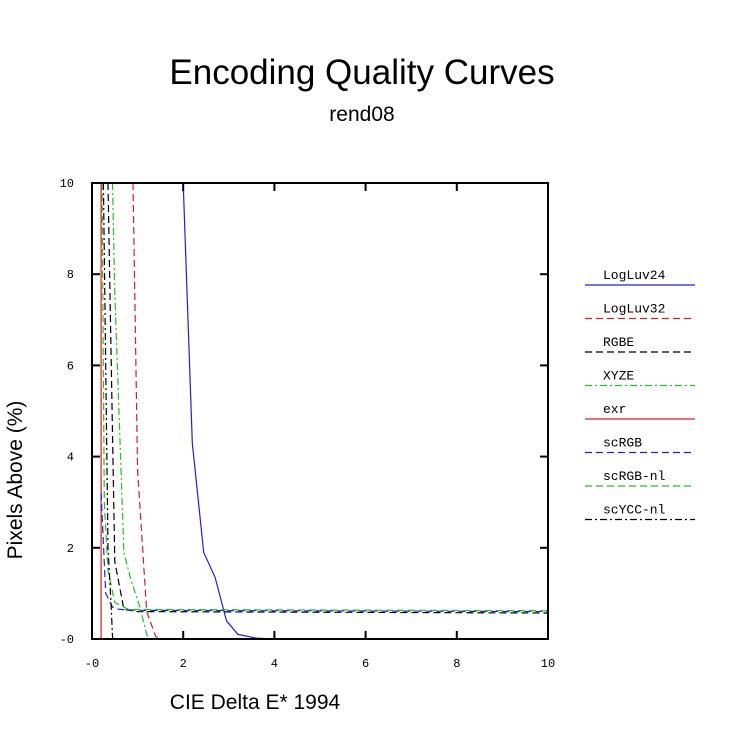  Describe the element at coordinates (255, 702) in the screenshot. I see `x-axis-label: CIE Delta E* 1994` at that location.